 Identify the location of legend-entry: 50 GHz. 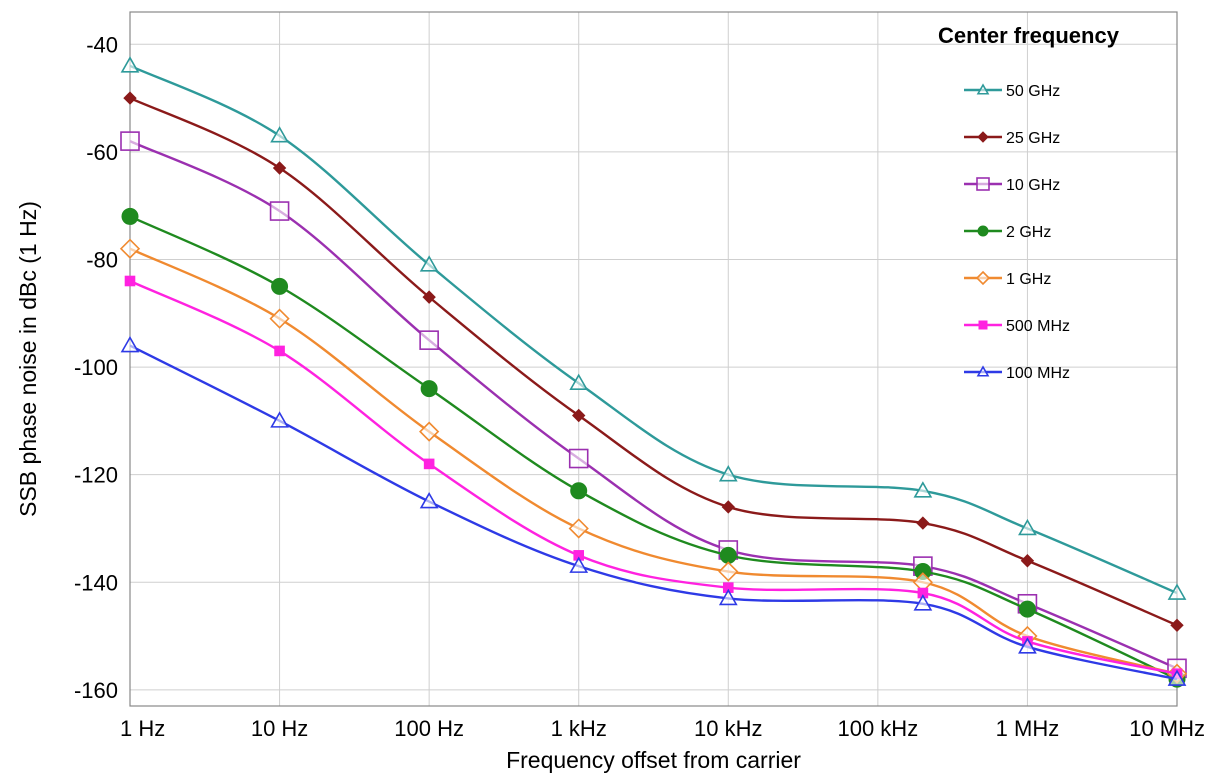
(1012, 91).